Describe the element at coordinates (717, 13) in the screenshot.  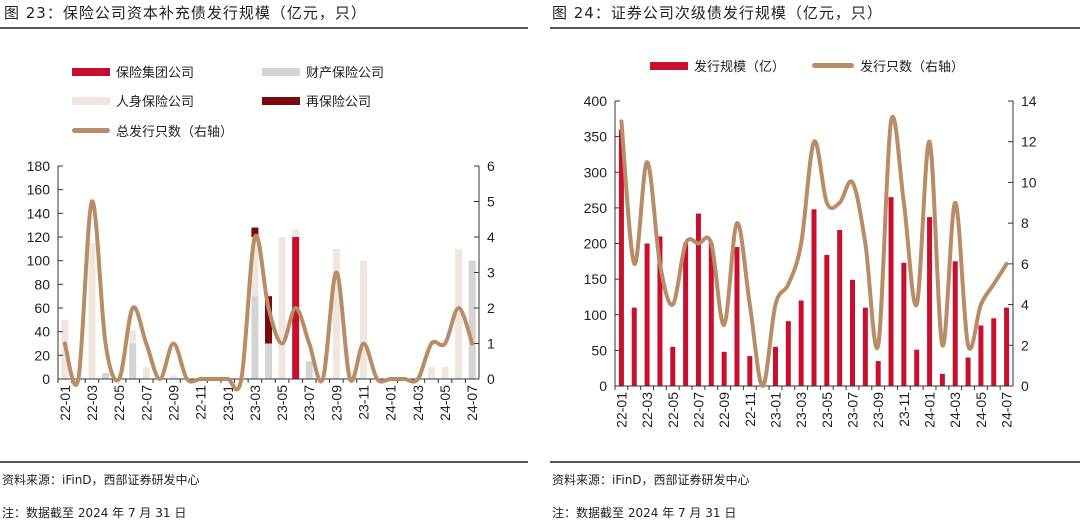
I see `right-chart-title: 图 24：证券公司次级债发行规模（亿元，只）` at that location.